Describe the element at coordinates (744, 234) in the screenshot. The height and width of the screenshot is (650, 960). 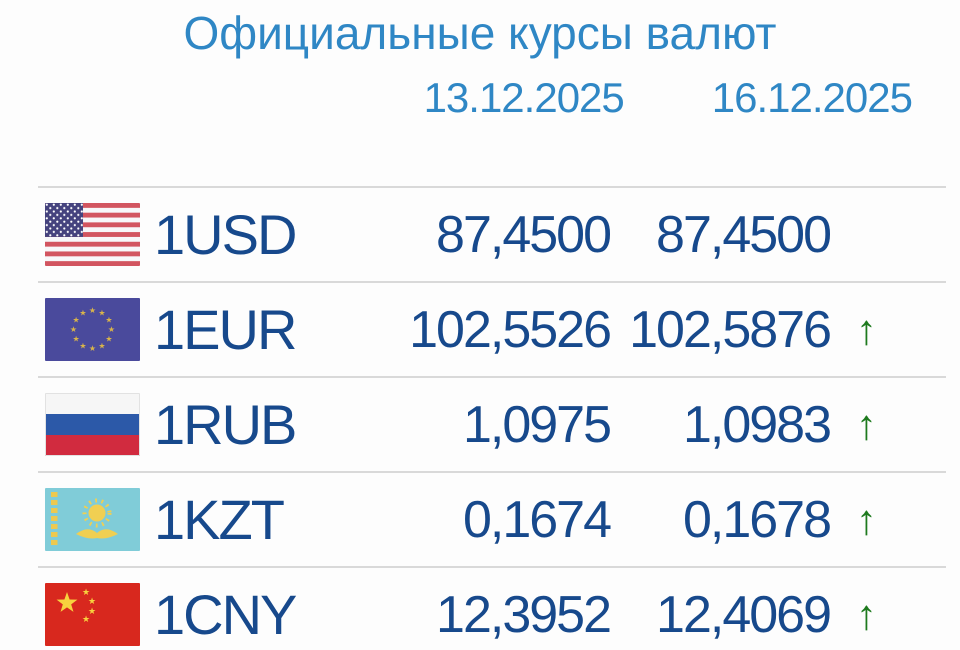
I see `rate-current: 87,4500` at that location.